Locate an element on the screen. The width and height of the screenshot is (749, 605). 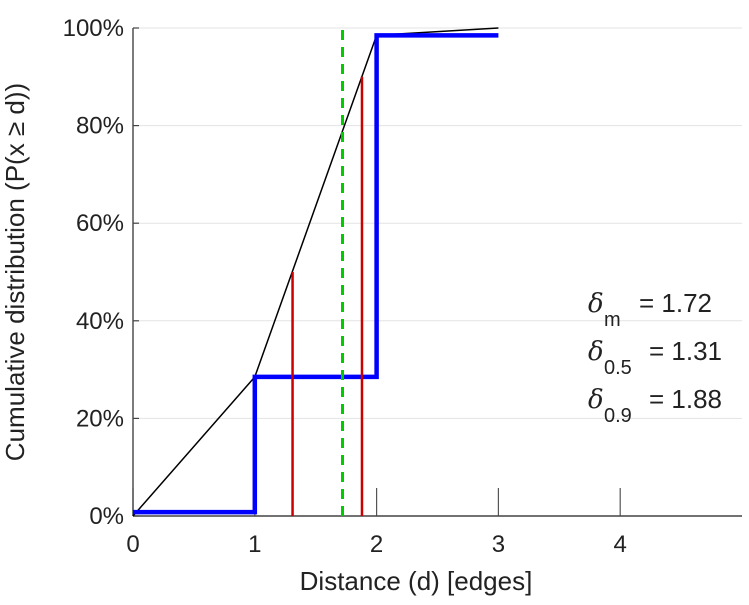
annotation-row: δ0.9 = 1.88 is located at coordinates (655, 405).